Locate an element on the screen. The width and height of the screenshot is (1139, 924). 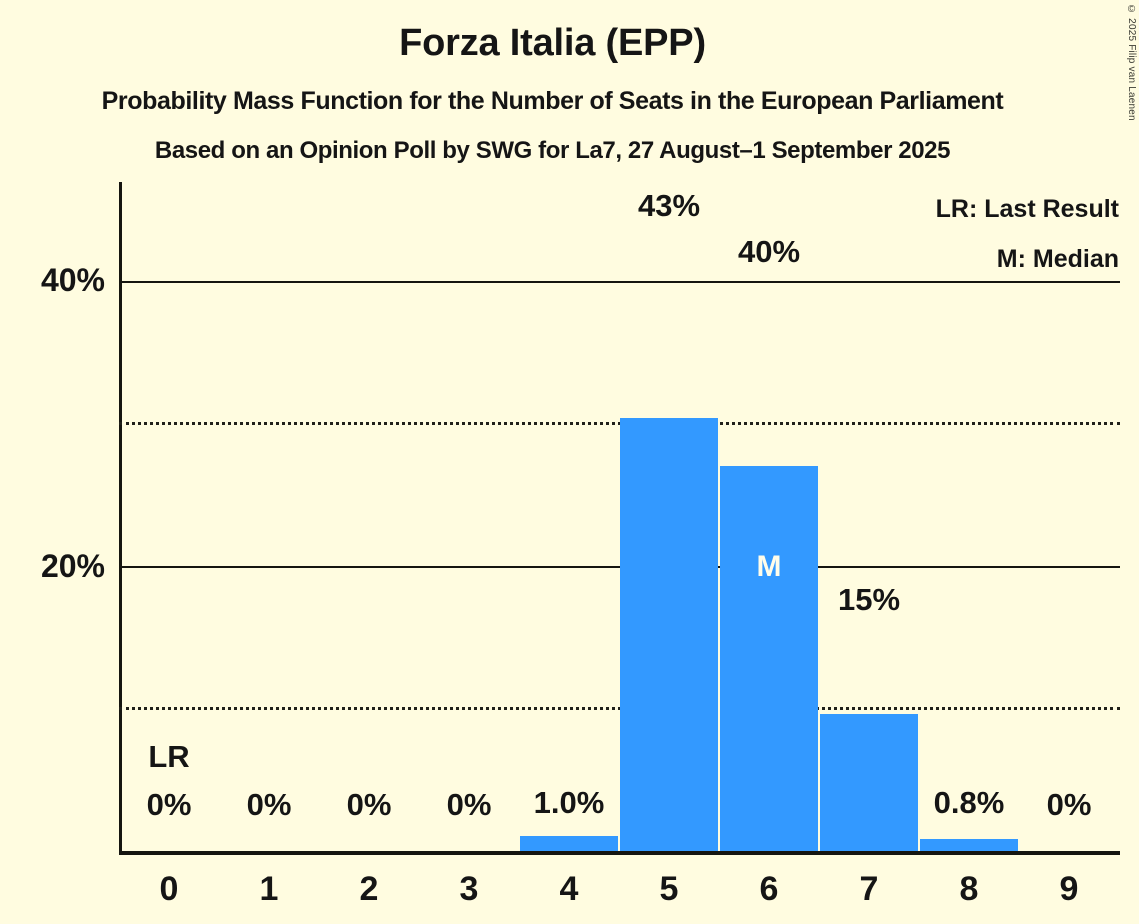
y-axis-tick-label-20: 20% is located at coordinates (72, 566).